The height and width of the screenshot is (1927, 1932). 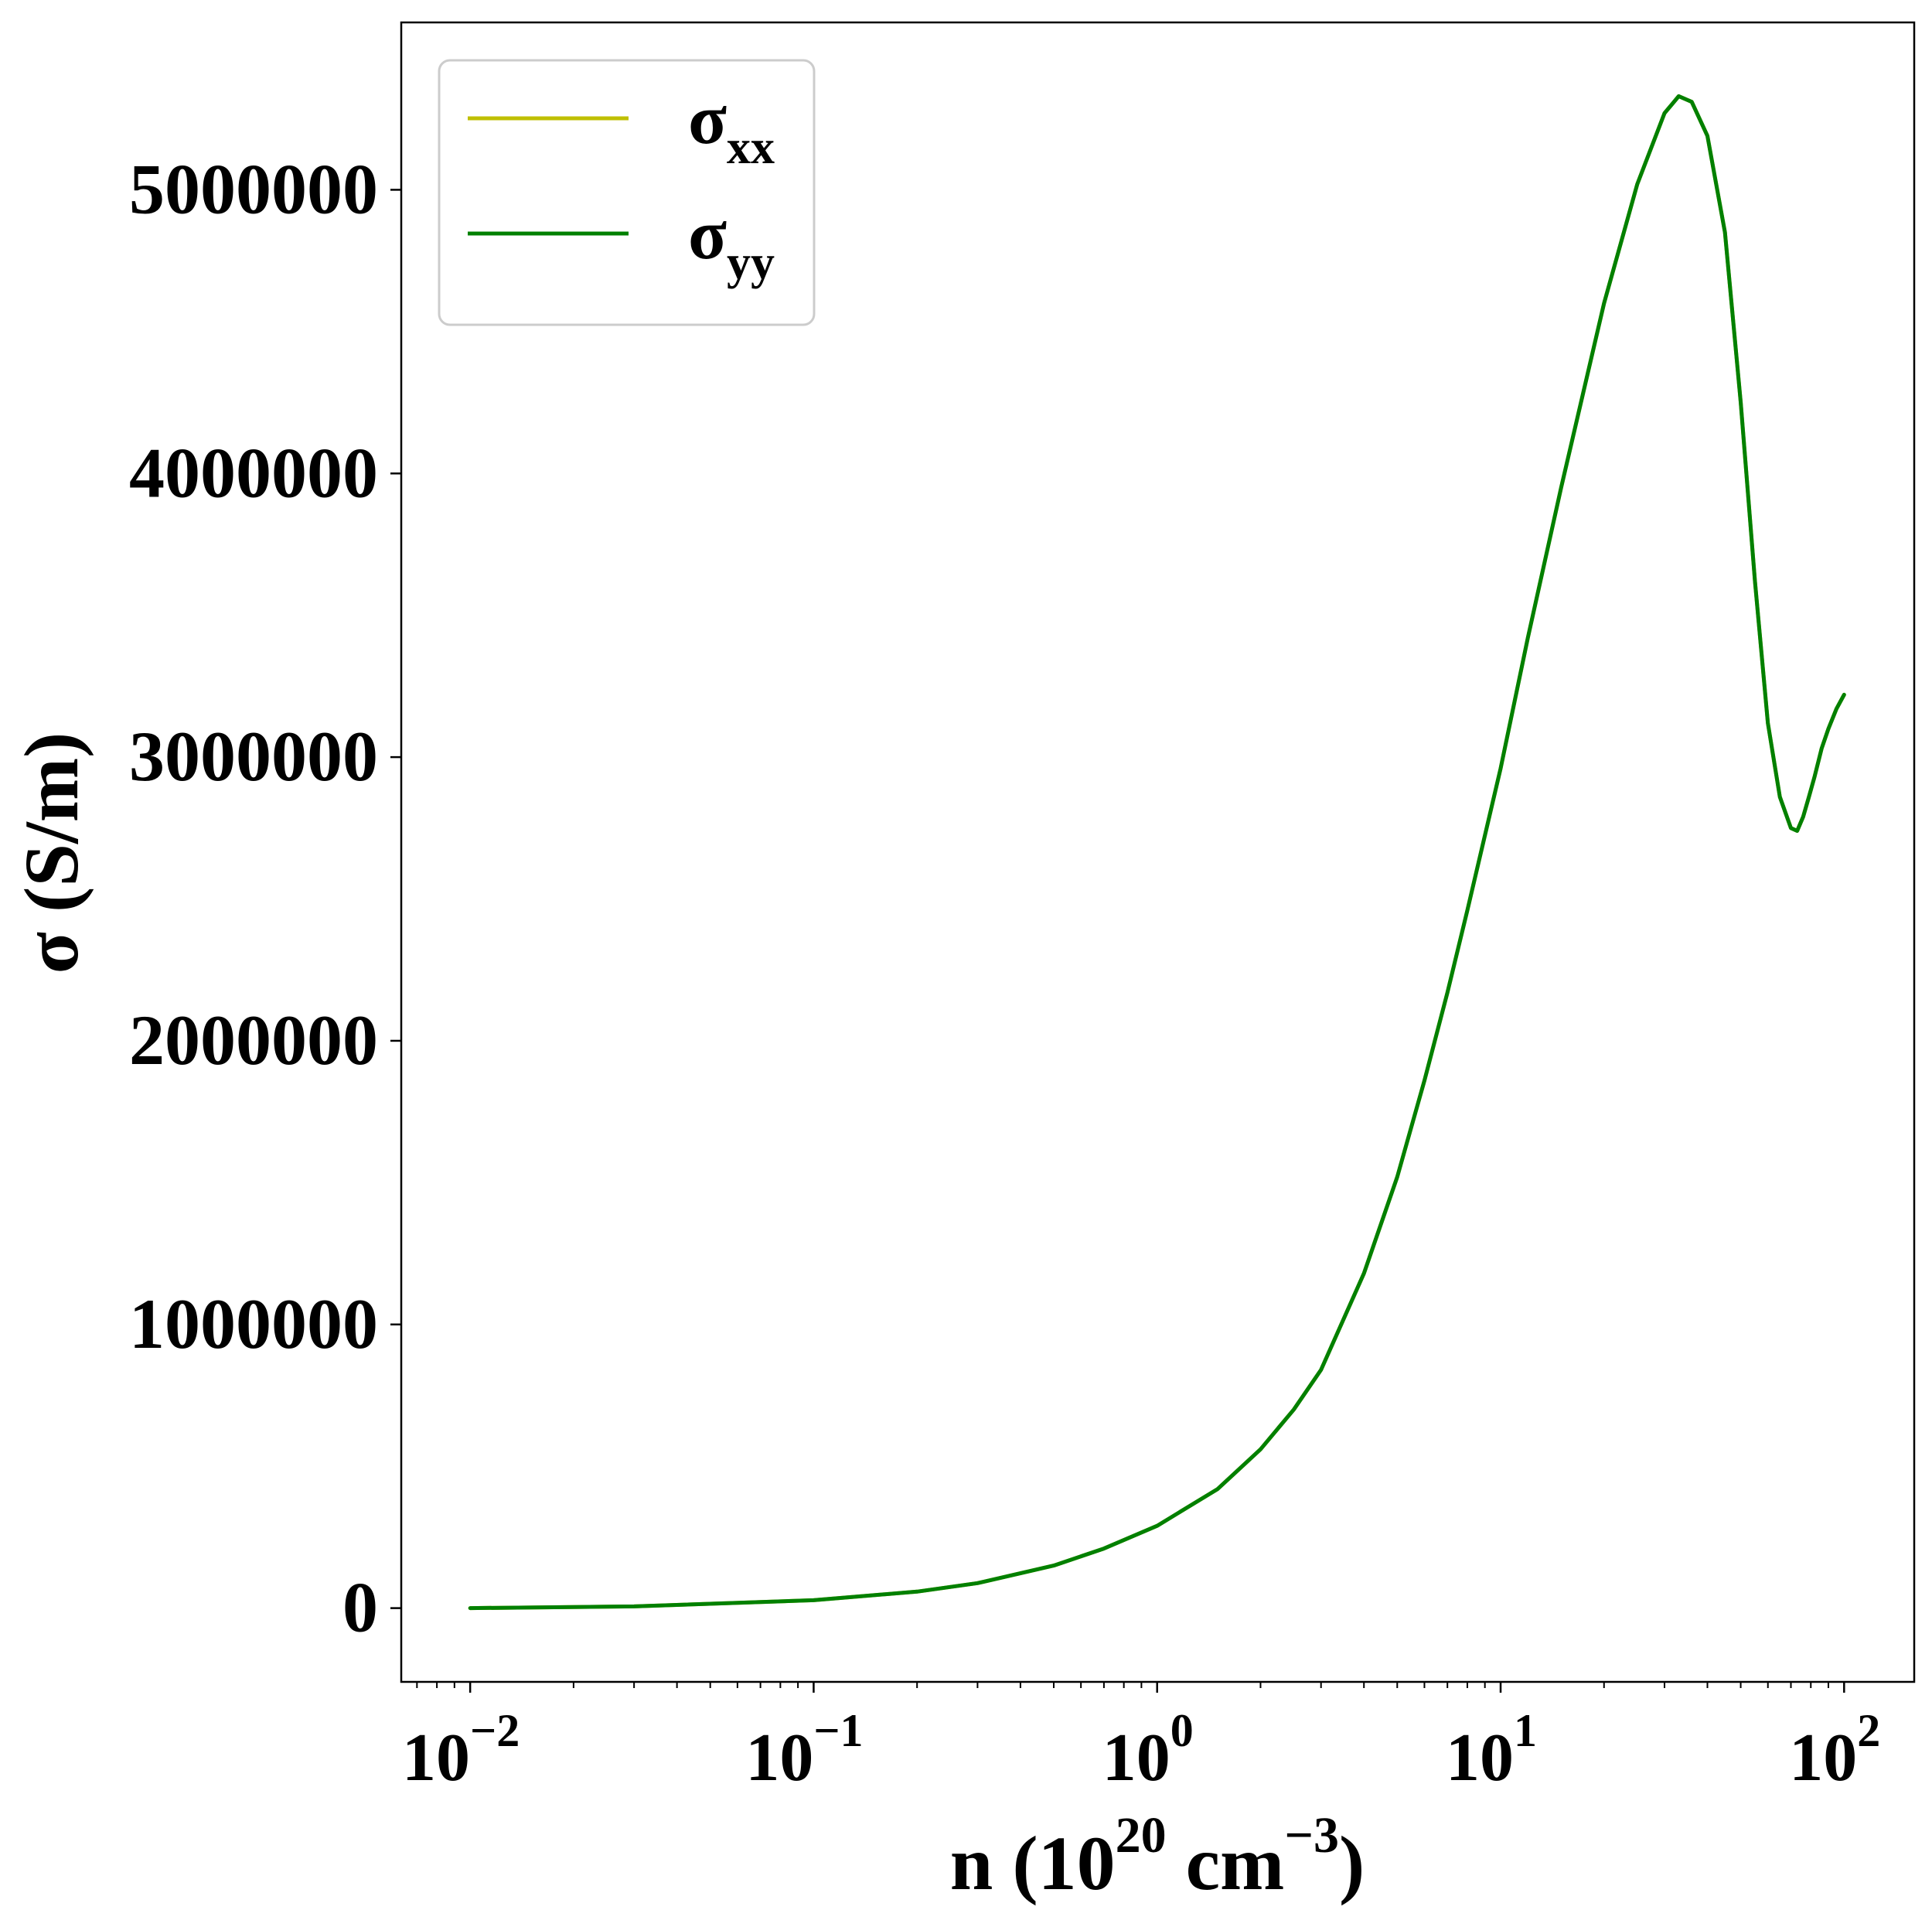 I want to click on legend-label-sigma-yy: σyy, so click(x=731, y=242).